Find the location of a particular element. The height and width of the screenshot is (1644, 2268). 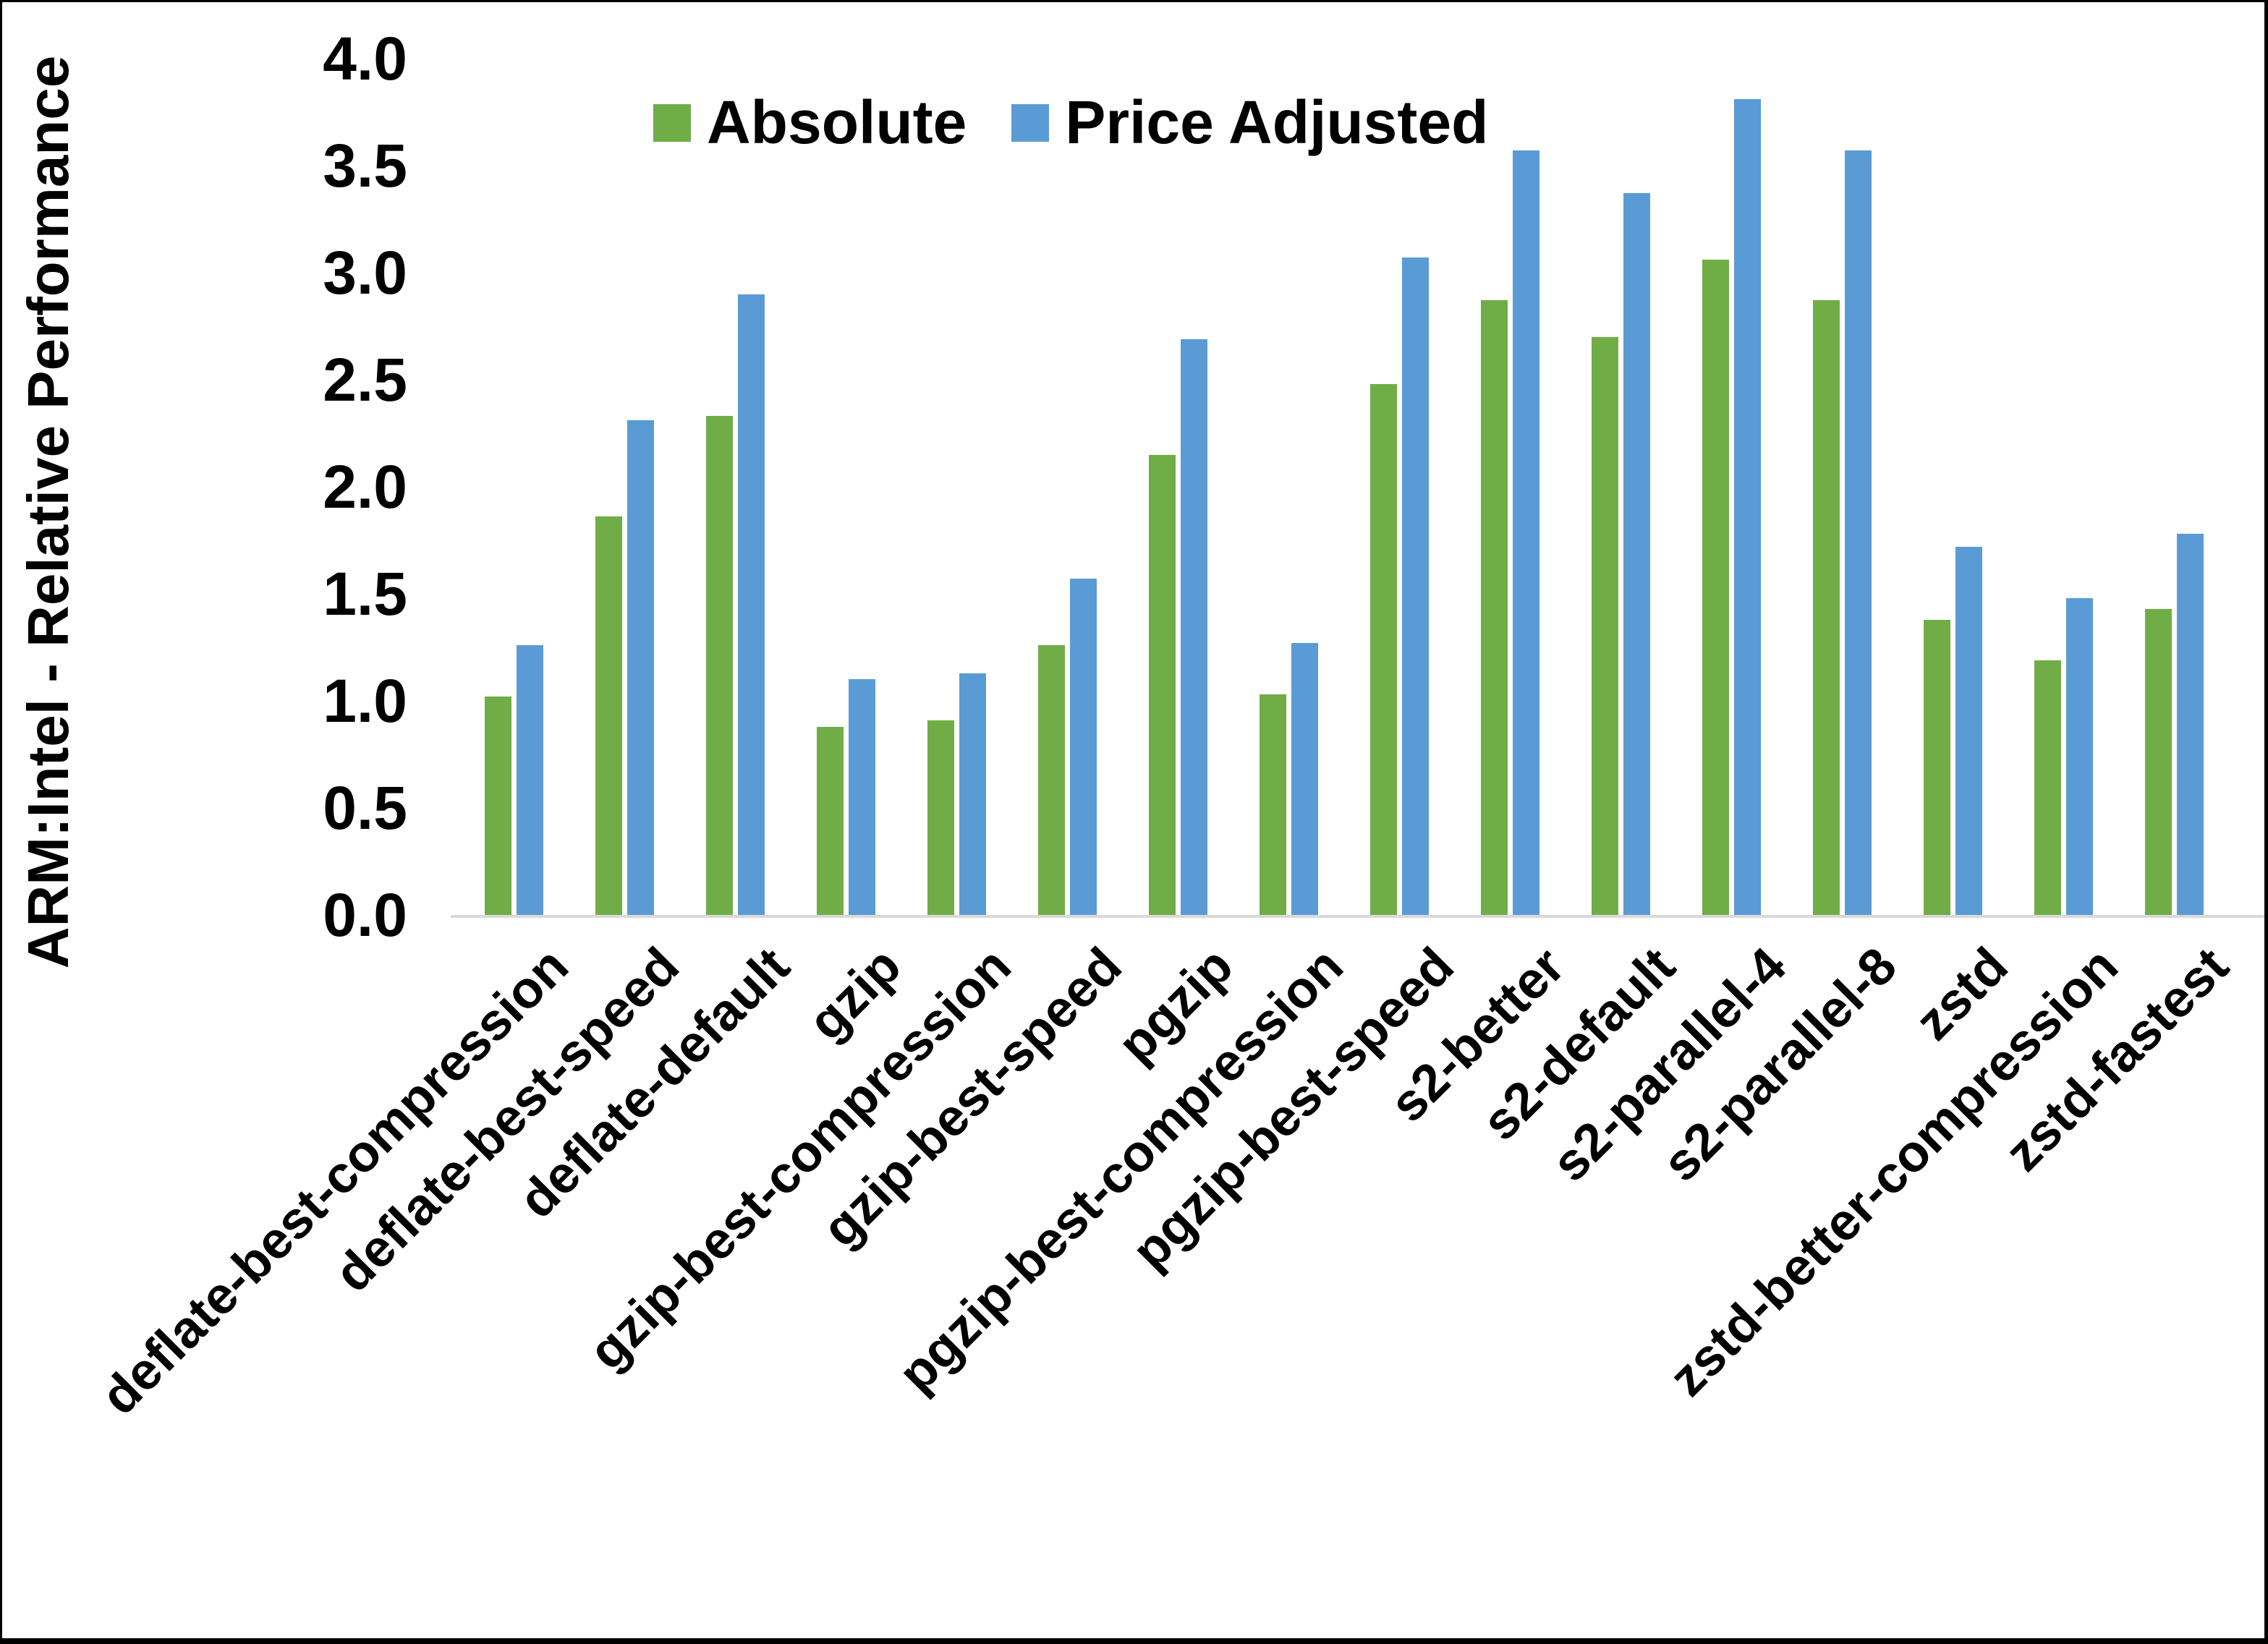

x-axis-line is located at coordinates (1357, 916).